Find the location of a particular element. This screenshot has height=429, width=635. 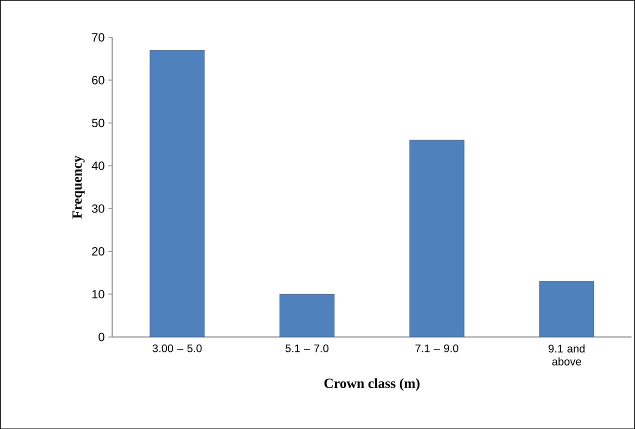

x-tick-label: 9.1 and above is located at coordinates (566, 355).